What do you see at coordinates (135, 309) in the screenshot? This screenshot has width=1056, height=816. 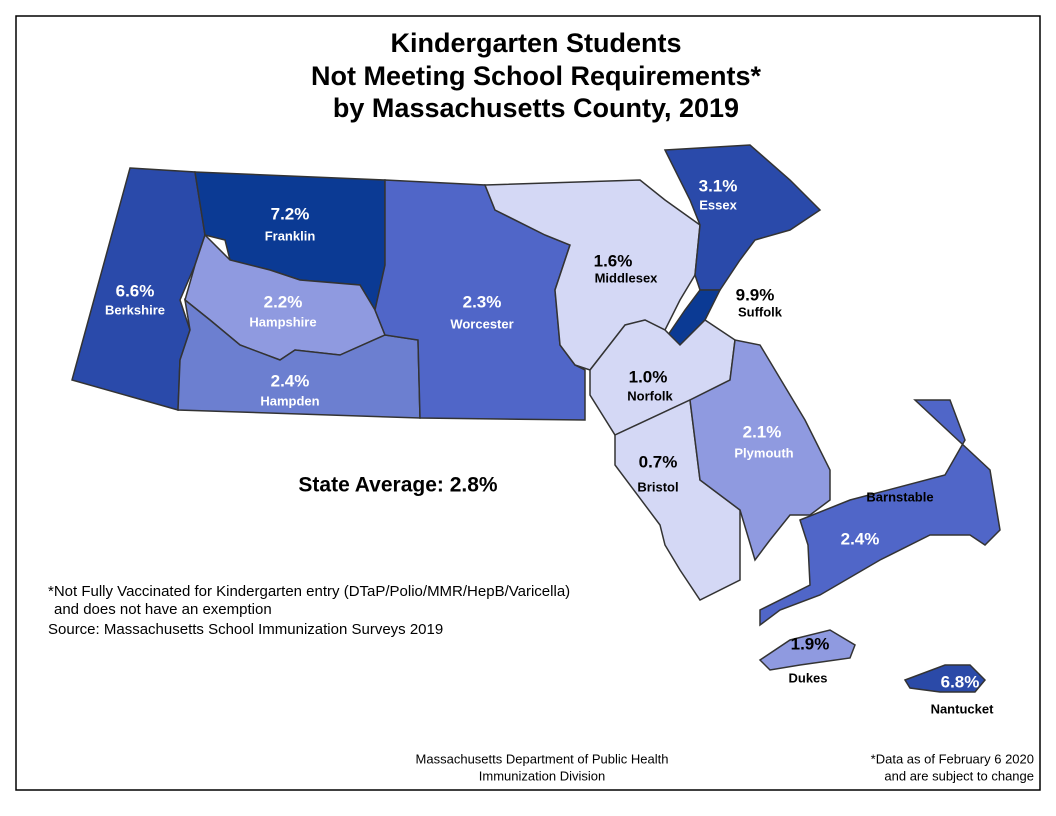 I see `county-name: Berkshire` at bounding box center [135, 309].